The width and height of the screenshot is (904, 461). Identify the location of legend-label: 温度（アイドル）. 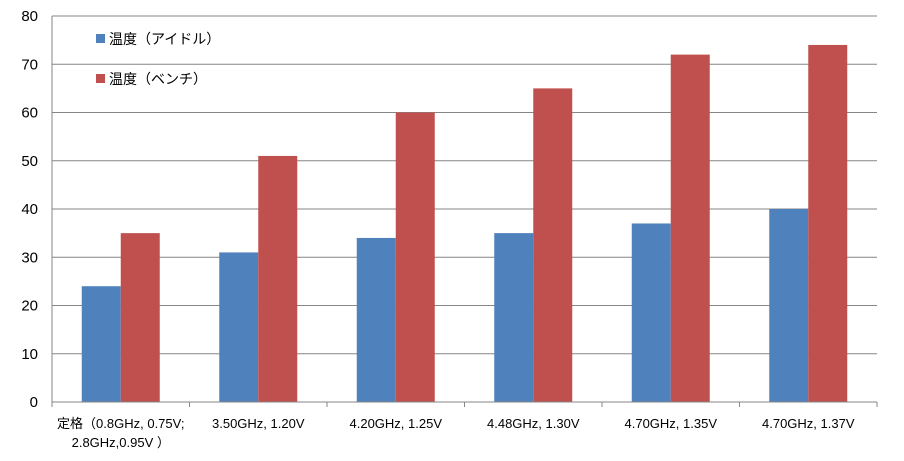
(164, 40).